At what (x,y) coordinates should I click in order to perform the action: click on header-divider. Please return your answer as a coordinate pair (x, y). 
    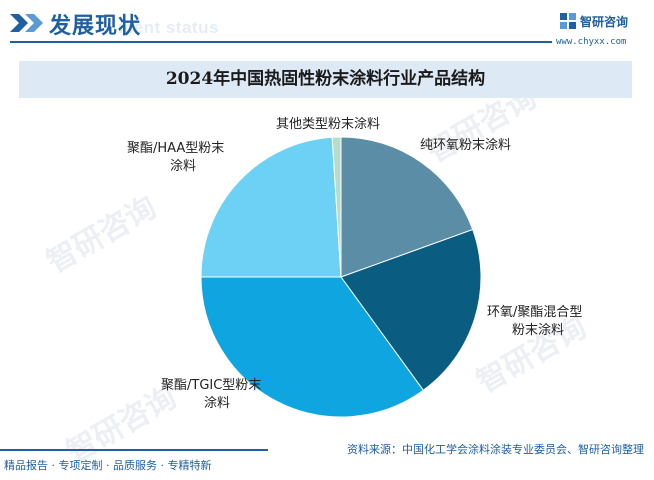
    Looking at the image, I should click on (281, 42).